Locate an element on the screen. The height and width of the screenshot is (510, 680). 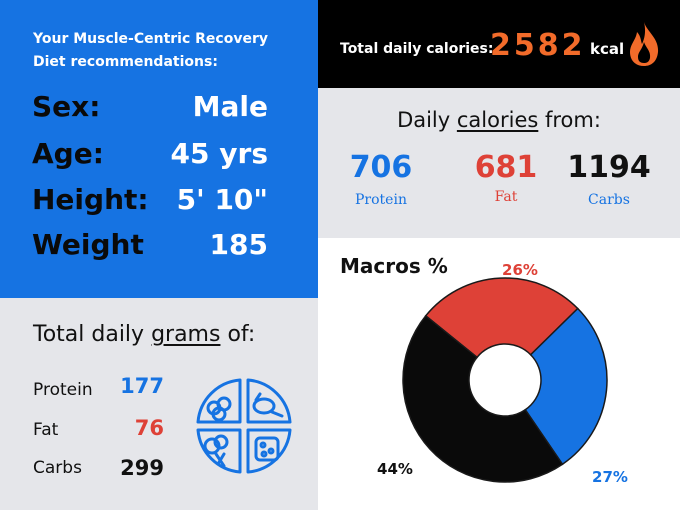
chart-title: Macros % is located at coordinates (394, 266).